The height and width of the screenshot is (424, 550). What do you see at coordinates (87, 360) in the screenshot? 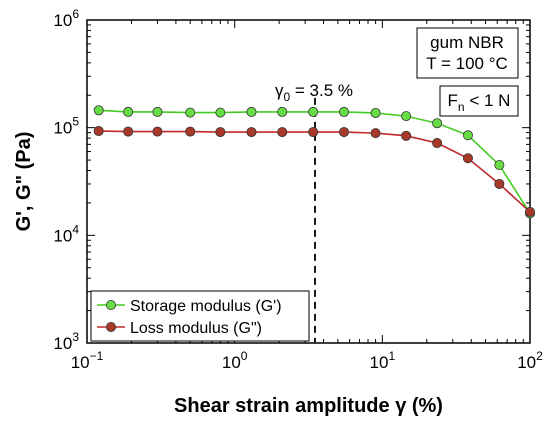
I see `x-tick-label: 10⁻¹` at bounding box center [87, 360].